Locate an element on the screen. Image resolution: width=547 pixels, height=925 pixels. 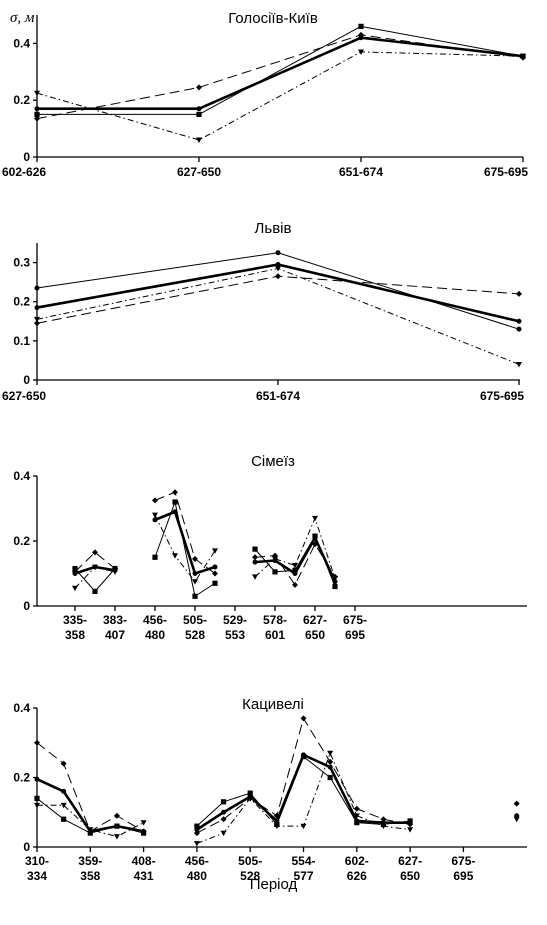
x-tick-label: 408-431 is located at coordinates (144, 868).